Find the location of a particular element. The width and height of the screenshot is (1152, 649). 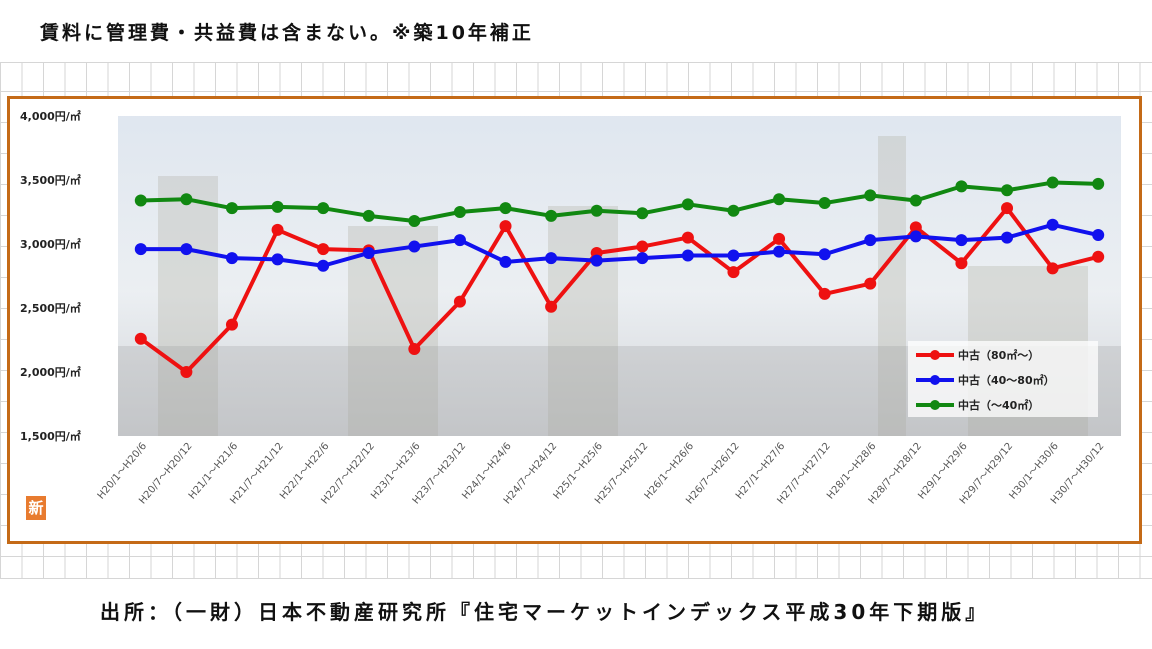

footer-band is located at coordinates (576, 613).